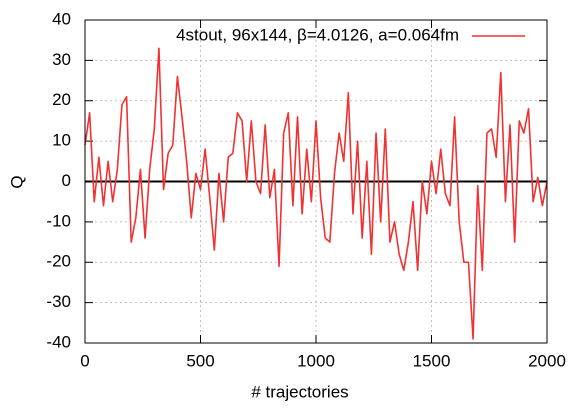 The height and width of the screenshot is (412, 581). What do you see at coordinates (200, 360) in the screenshot?
I see `x-tick-label: 500` at bounding box center [200, 360].